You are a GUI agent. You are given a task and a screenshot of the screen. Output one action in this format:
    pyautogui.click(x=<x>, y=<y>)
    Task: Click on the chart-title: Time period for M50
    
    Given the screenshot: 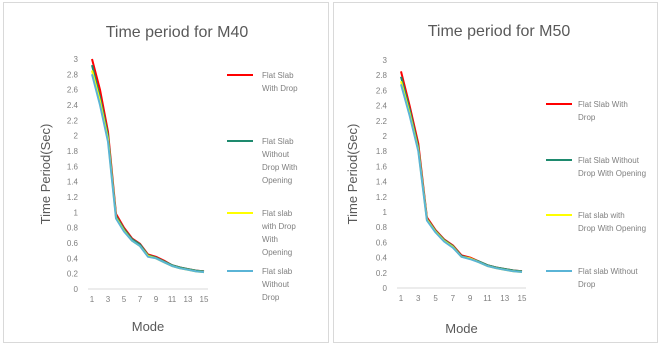 What is the action you would take?
    pyautogui.click(x=499, y=31)
    